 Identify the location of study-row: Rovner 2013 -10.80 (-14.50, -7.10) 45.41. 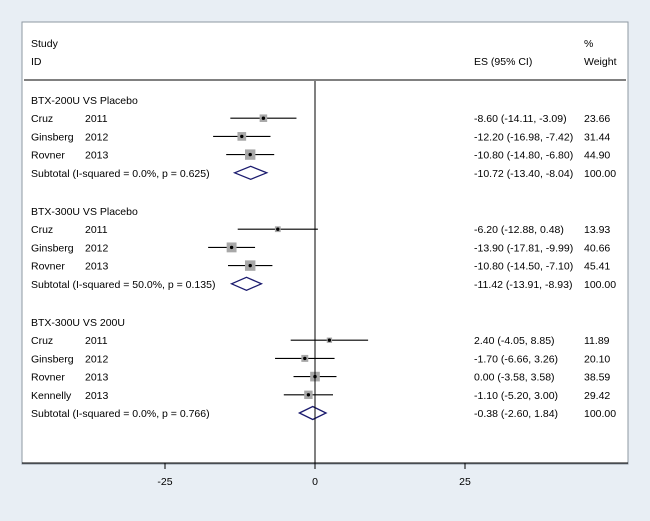
(320, 266).